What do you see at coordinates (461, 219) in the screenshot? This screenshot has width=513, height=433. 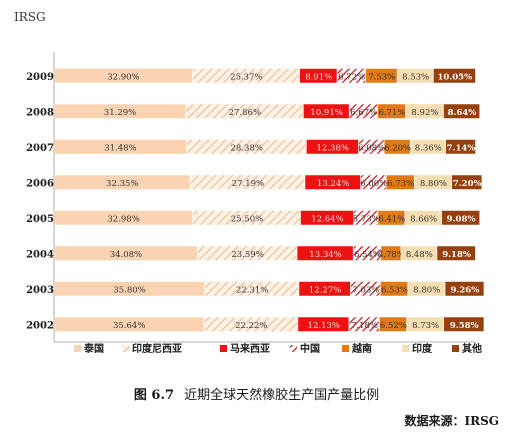 I see `data-label: 9.08%` at bounding box center [461, 219].